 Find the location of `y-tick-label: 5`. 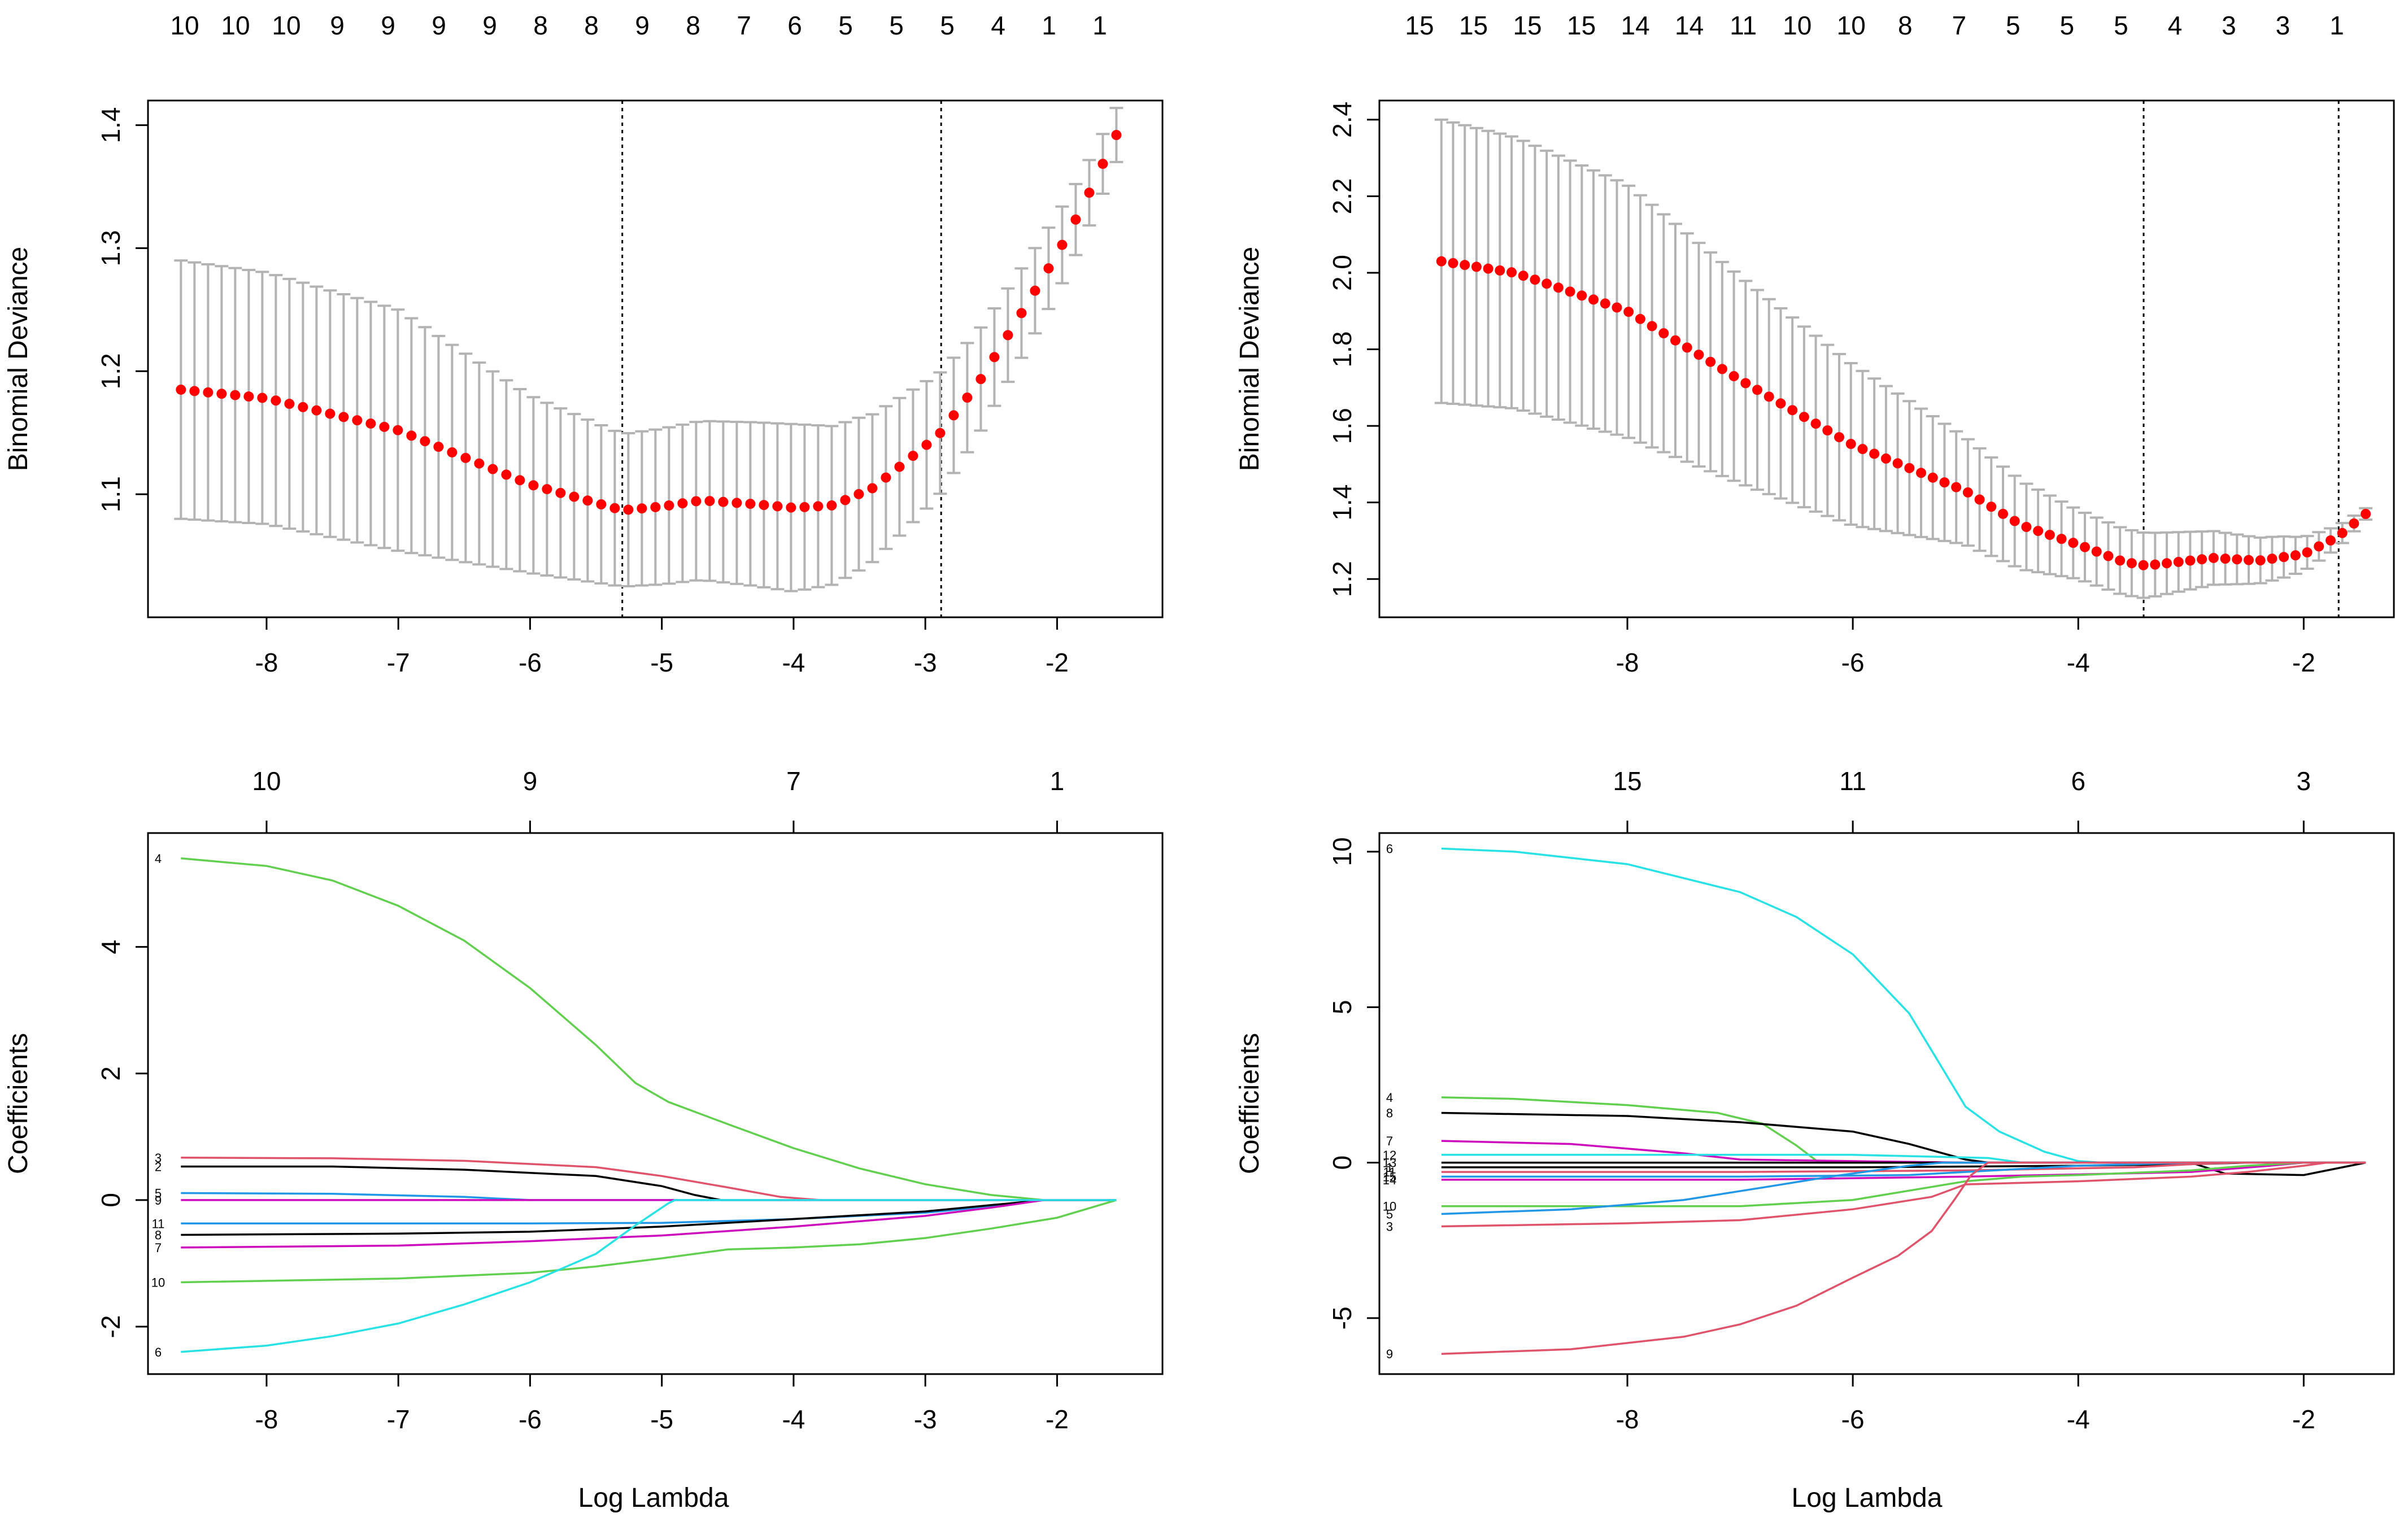

y-tick-label: 5 is located at coordinates (1342, 1007).